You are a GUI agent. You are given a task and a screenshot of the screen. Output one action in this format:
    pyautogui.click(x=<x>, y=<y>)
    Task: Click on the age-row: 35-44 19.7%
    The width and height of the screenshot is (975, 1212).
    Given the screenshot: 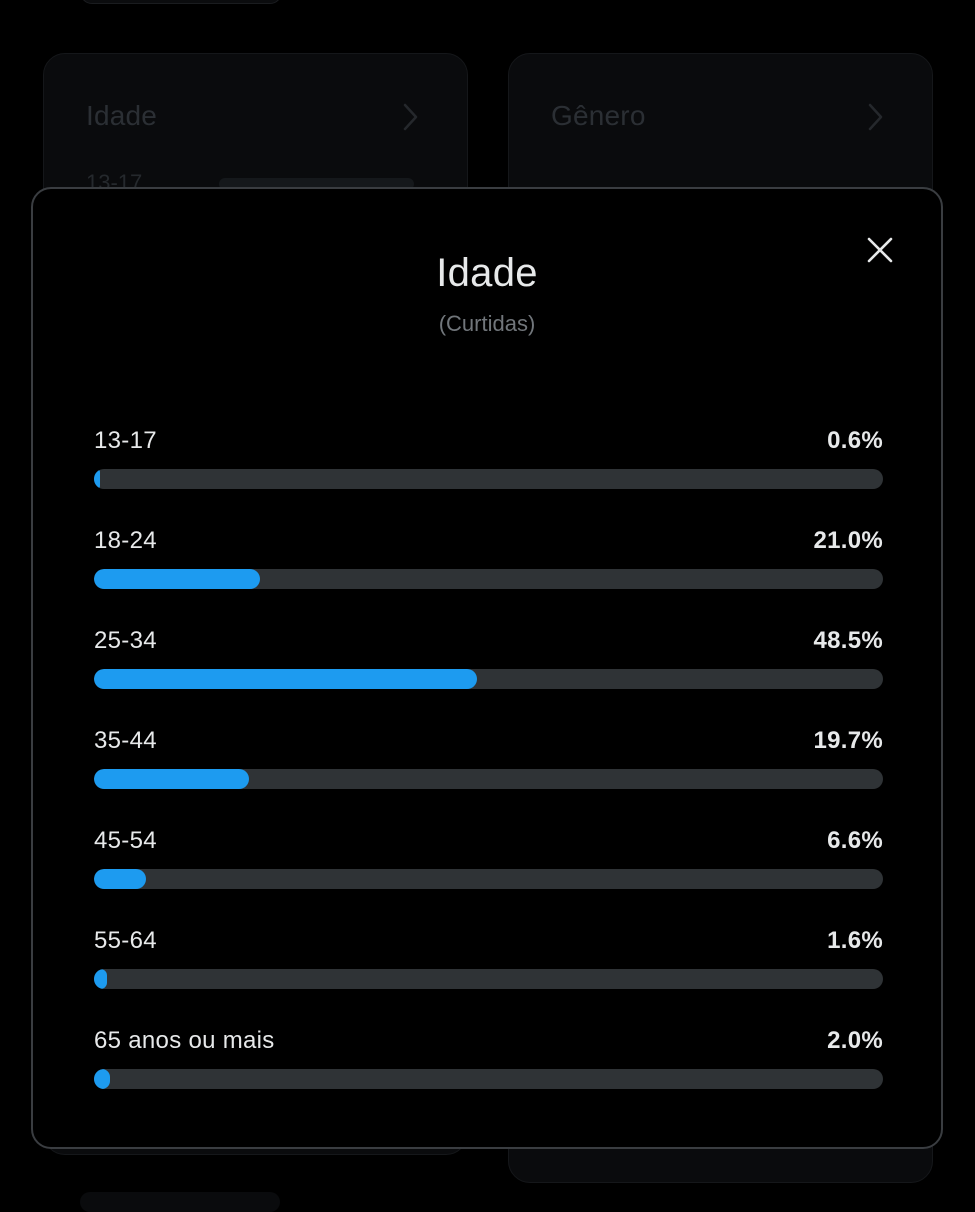 What is the action you would take?
    pyautogui.click(x=488, y=777)
    